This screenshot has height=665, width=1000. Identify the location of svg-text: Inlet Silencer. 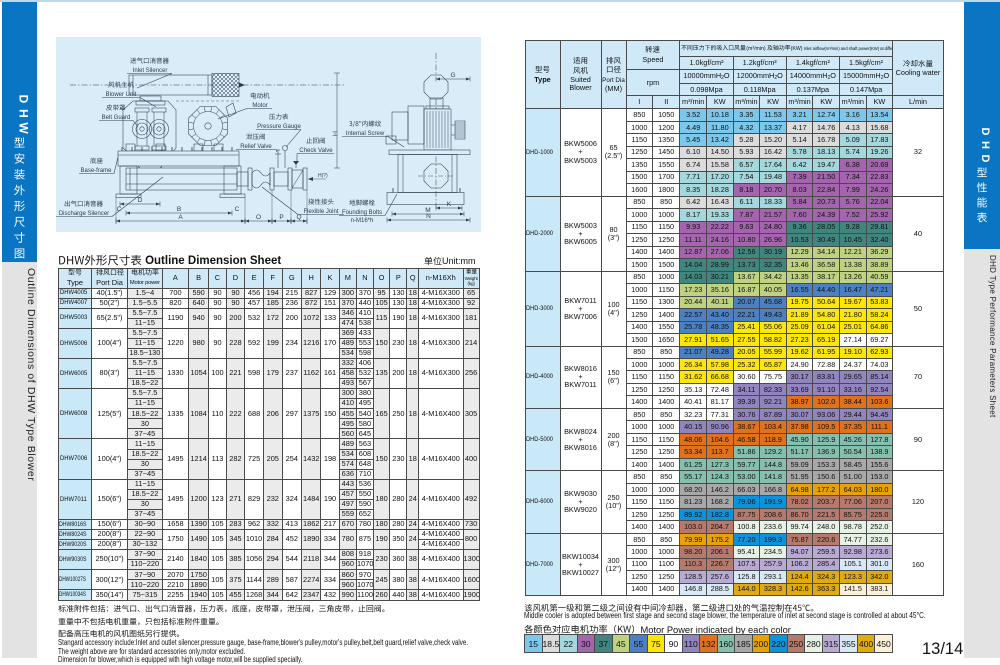
(150, 71).